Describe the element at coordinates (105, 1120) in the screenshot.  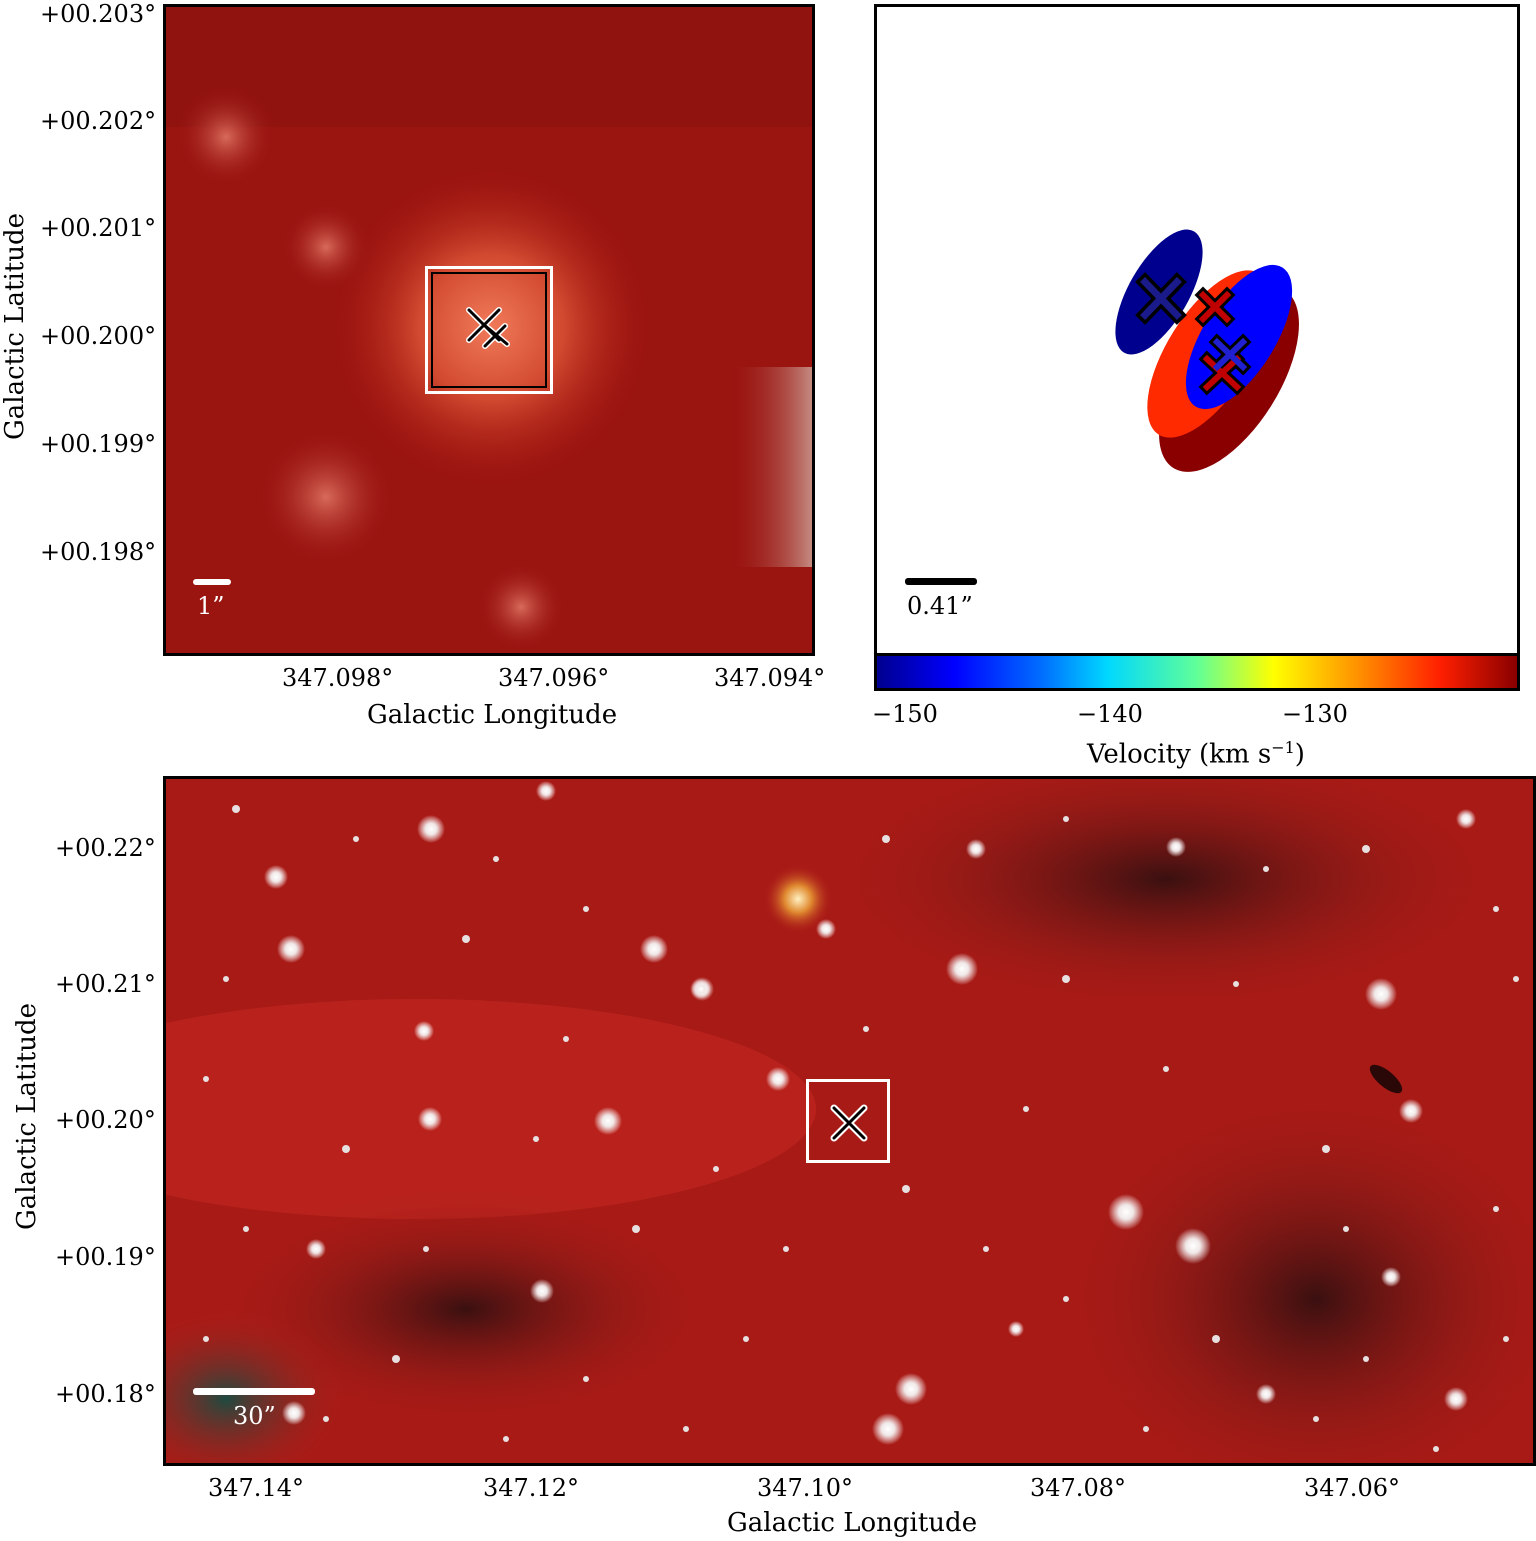
I see `y-tick-label: +00.20°` at that location.